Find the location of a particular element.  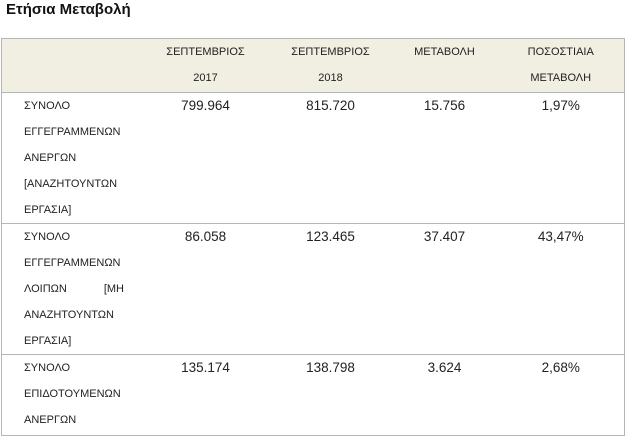

value-cell: 37.407 is located at coordinates (445, 289).